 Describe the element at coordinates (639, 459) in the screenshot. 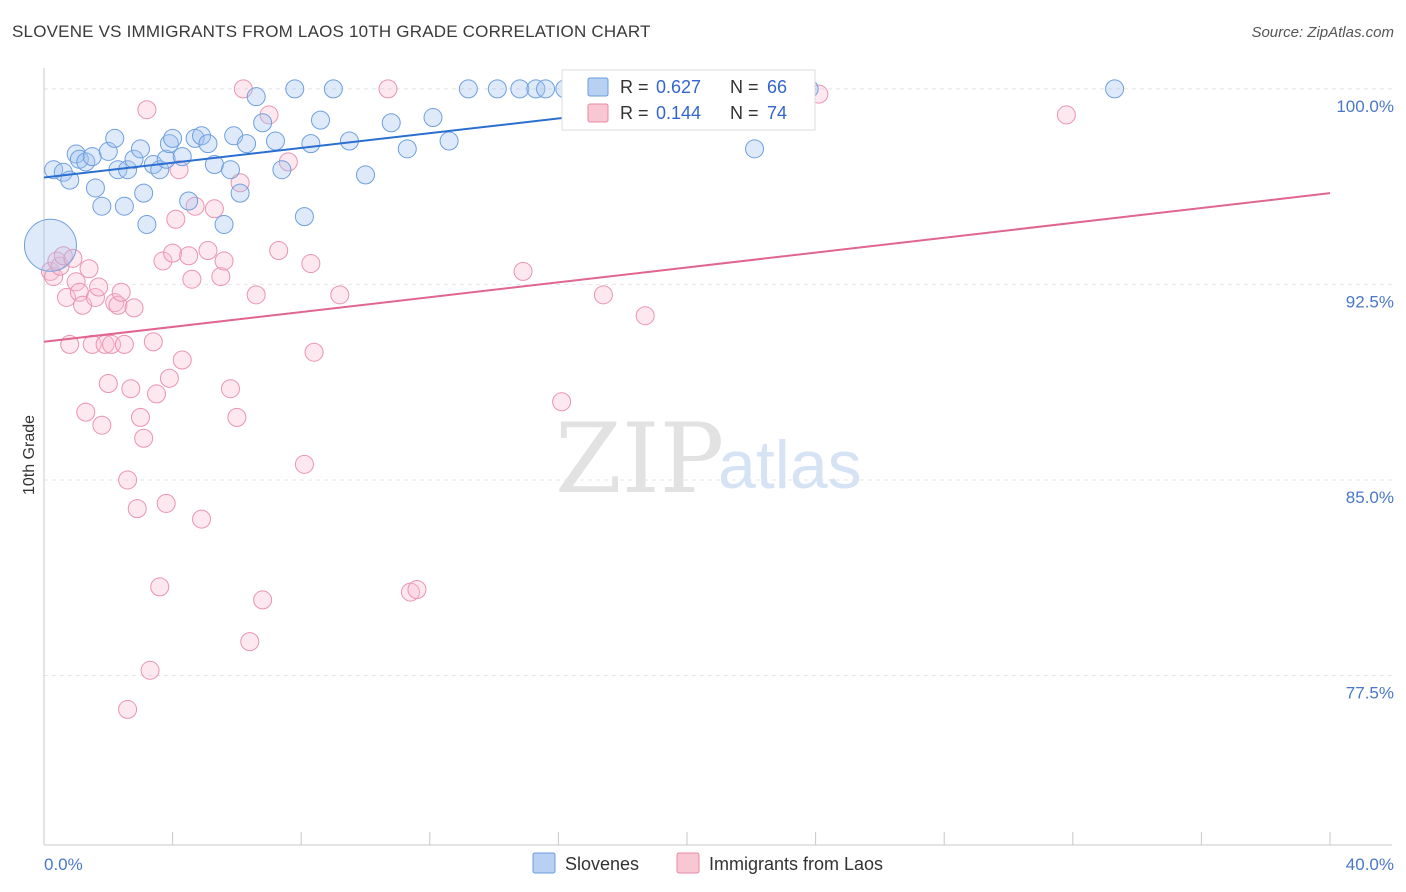

I see `watermark-zip: ZIP` at that location.